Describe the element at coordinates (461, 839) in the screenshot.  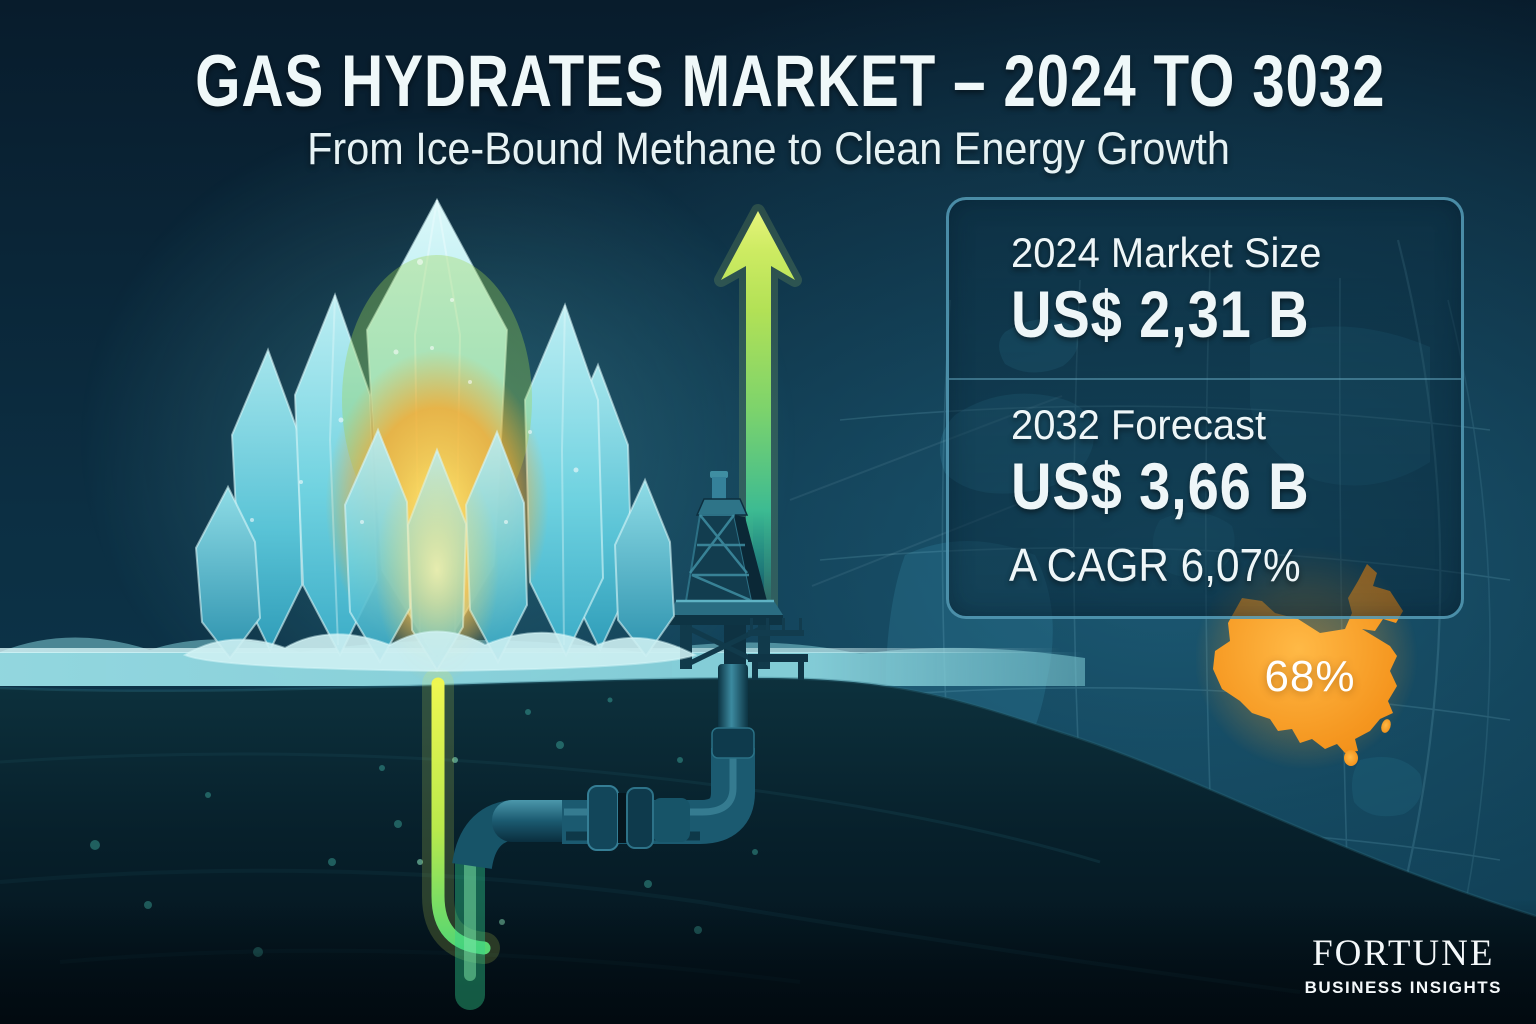
I see `drill-glow-line` at that location.